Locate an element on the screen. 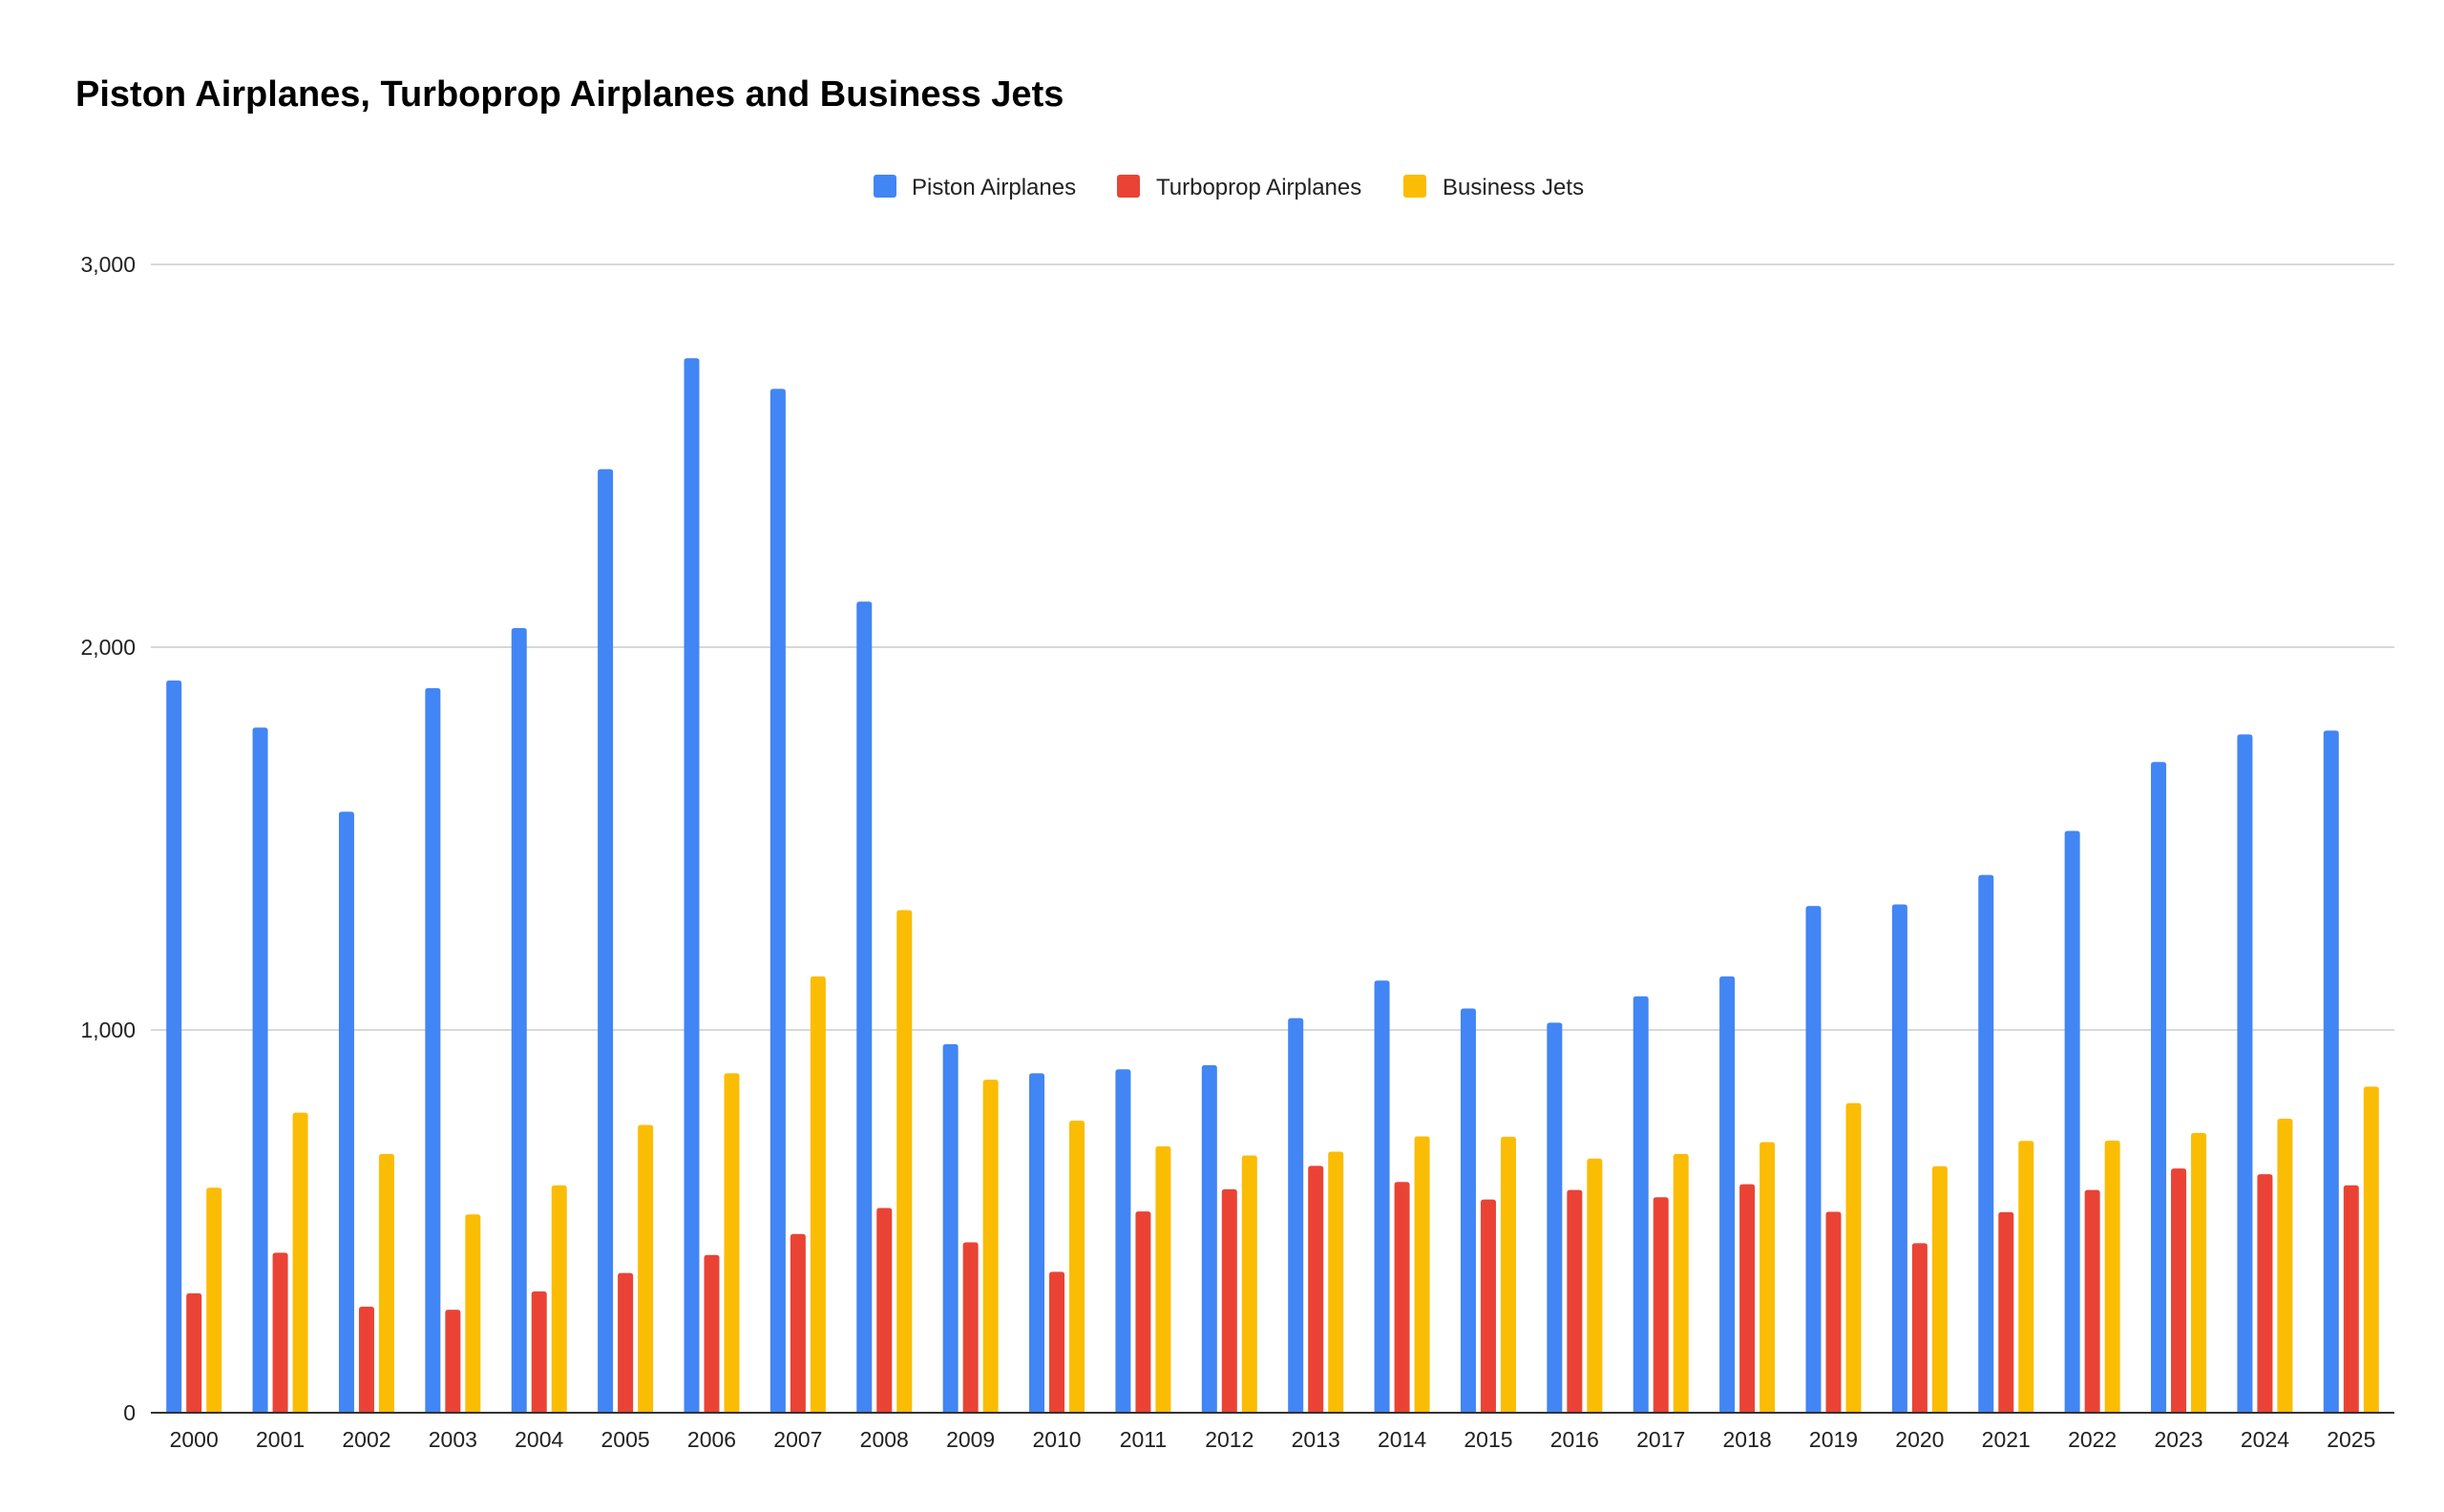  x-tick-label: 2006 is located at coordinates (711, 1439).